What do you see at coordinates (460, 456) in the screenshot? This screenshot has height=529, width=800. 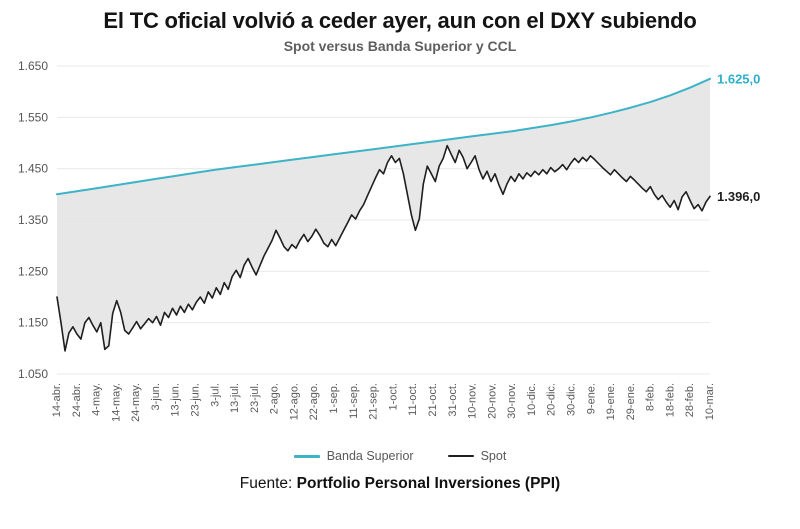 I see `spot-line-swatch` at bounding box center [460, 456].